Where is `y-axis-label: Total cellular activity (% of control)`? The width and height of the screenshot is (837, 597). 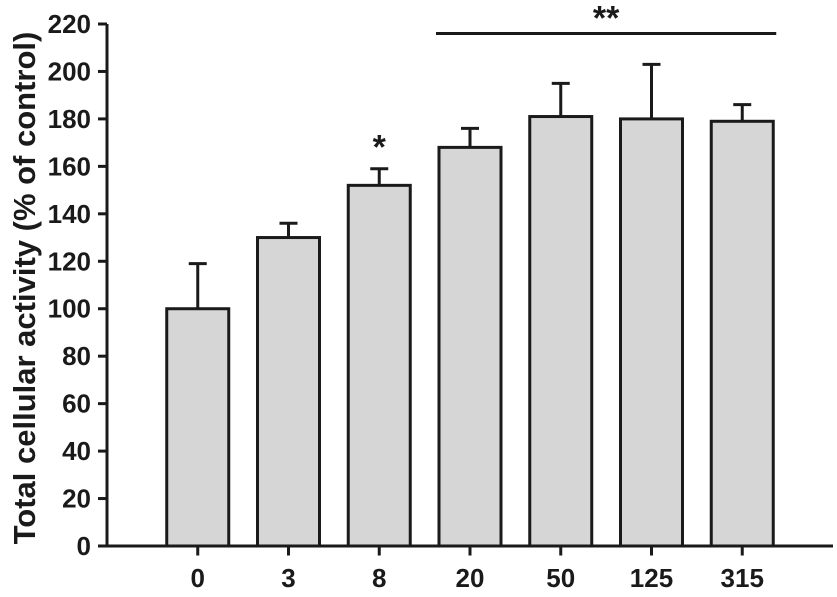 y-axis-label: Total cellular activity (% of control) is located at coordinates (24, 288).